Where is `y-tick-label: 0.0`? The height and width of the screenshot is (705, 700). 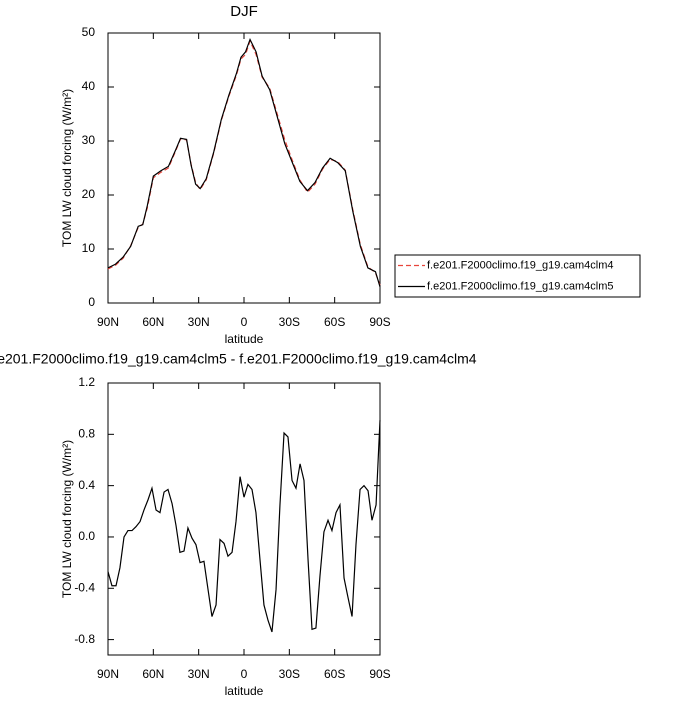 y-tick-label: 0.0 is located at coordinates (86, 536).